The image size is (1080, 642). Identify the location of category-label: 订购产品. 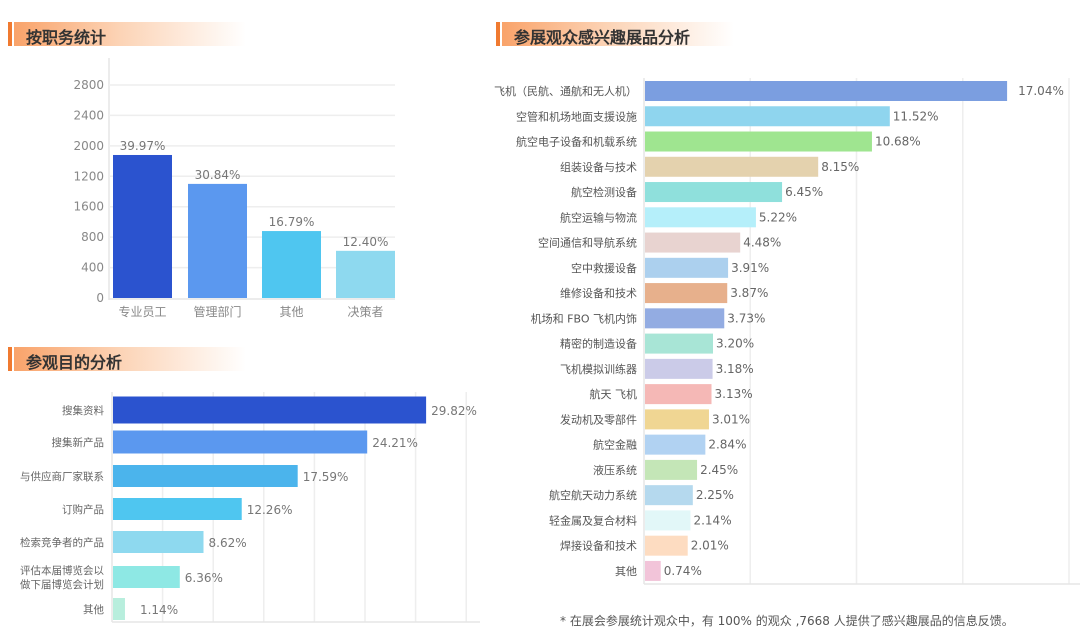
(83, 509).